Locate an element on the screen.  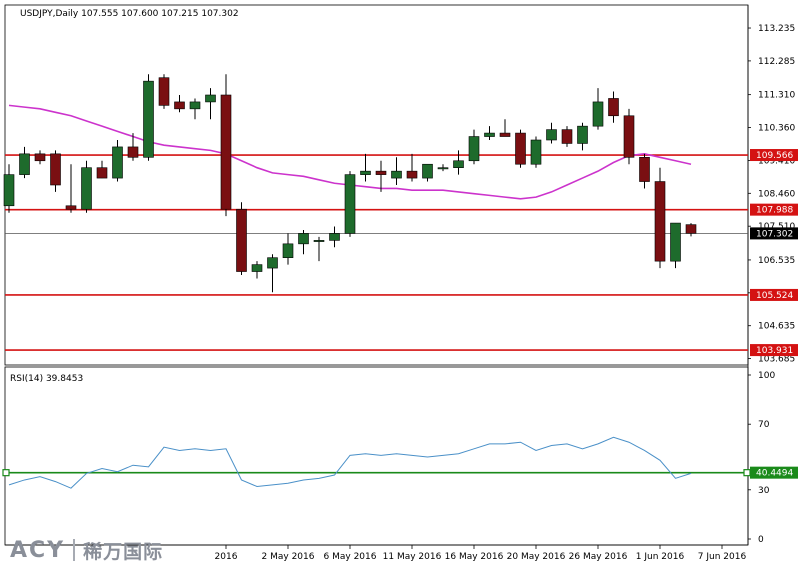
x-tick-label: 1 Jun 2016 is located at coordinates (660, 557).